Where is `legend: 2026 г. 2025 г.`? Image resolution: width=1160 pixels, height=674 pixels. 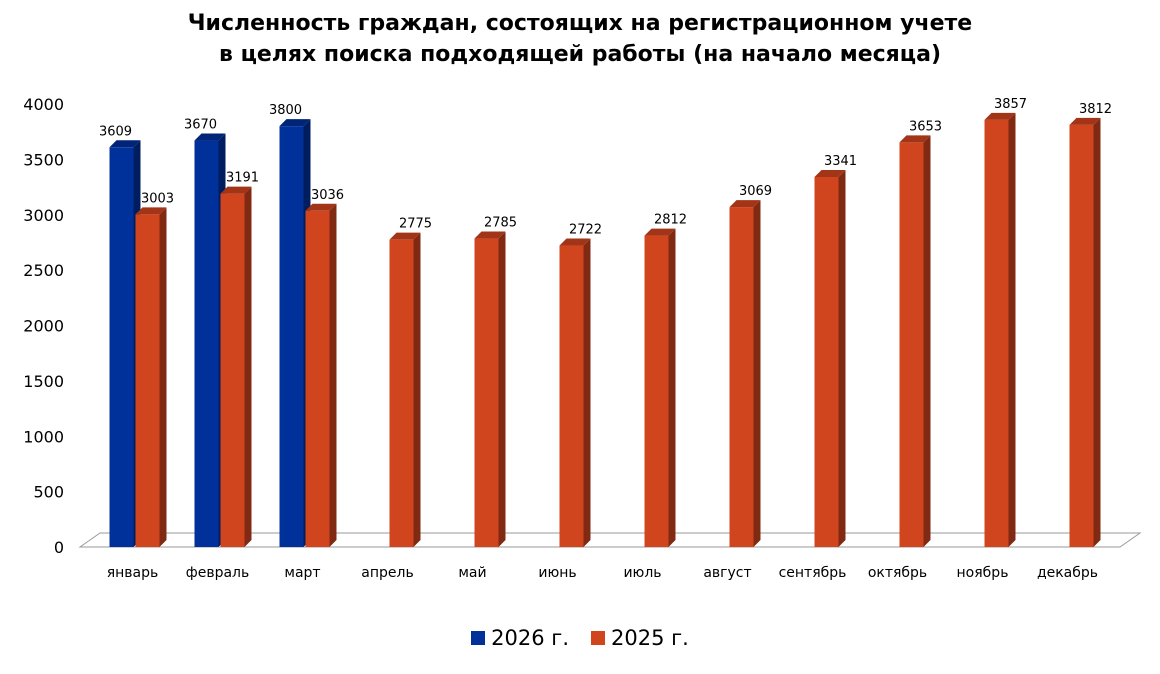
legend: 2026 г. 2025 г. is located at coordinates (580, 638).